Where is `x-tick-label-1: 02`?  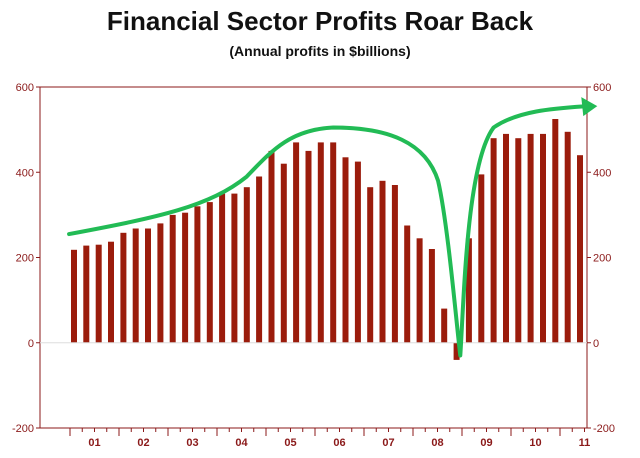 x-tick-label-1: 02 is located at coordinates (143, 443).